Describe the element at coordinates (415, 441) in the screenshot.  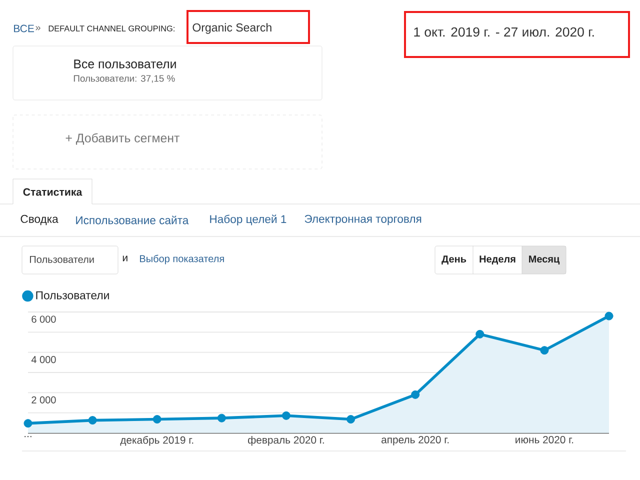
I see `x-tick-label: апрель 2020 г.` at that location.